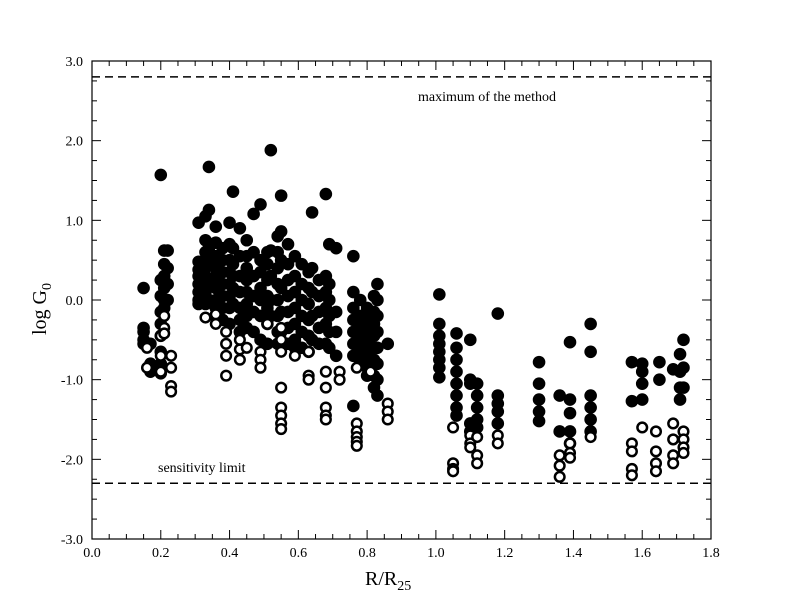 The width and height of the screenshot is (800, 600). Describe the element at coordinates (202, 468) in the screenshot. I see `sensitivity-label: sensitivity limit` at that location.